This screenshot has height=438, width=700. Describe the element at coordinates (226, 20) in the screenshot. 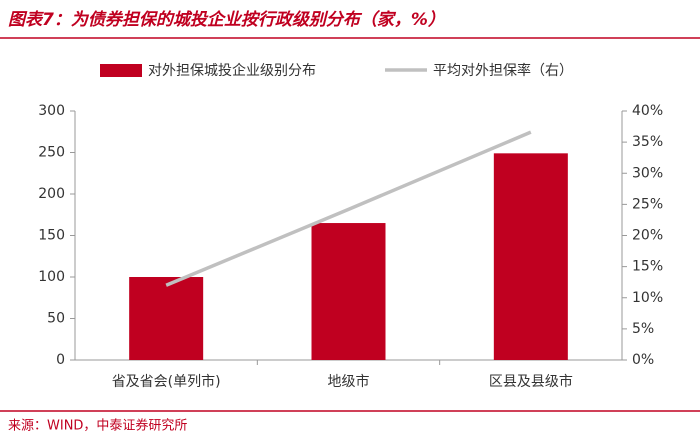

I see `chart-title: 图表7：为债券担保的城投企业按行政级别分布（家，%）` at that location.